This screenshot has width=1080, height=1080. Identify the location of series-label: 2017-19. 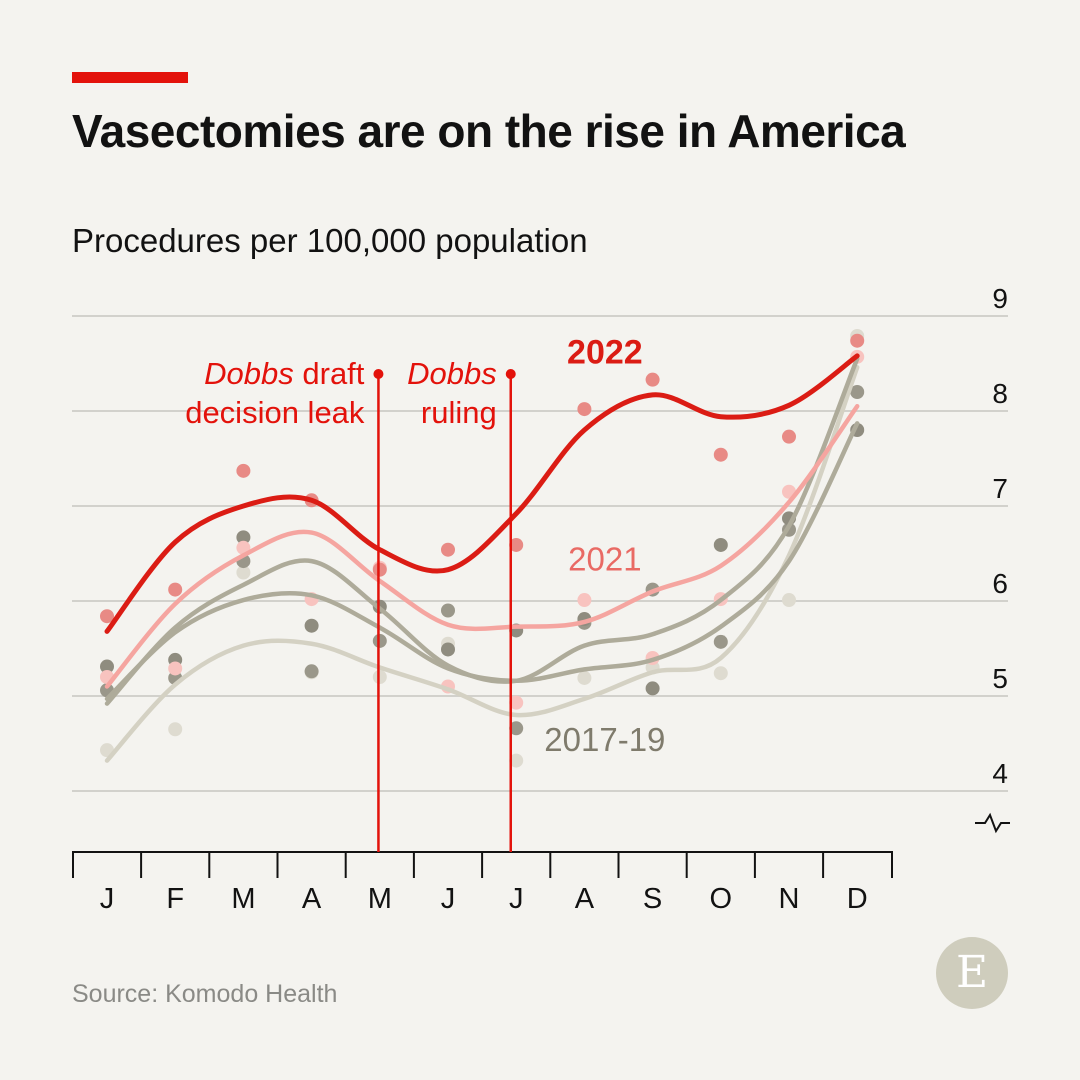
(604, 739).